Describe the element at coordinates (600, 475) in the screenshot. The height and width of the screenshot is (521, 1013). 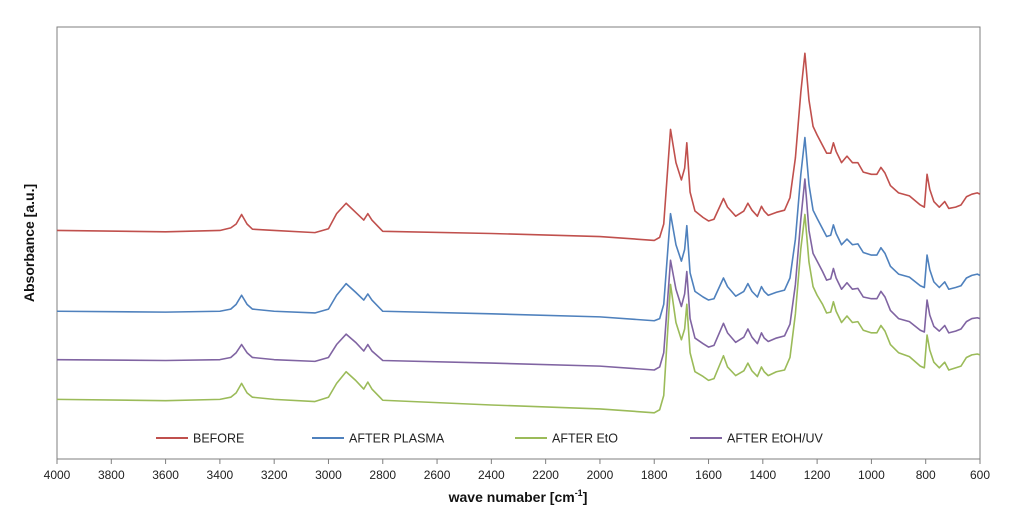
I see `x-tick-label: 2000` at that location.